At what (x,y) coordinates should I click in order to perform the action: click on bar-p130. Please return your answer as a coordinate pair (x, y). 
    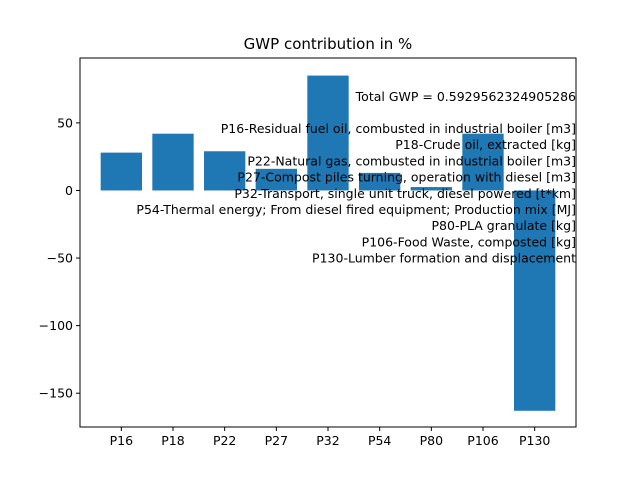
    Looking at the image, I should click on (535, 300).